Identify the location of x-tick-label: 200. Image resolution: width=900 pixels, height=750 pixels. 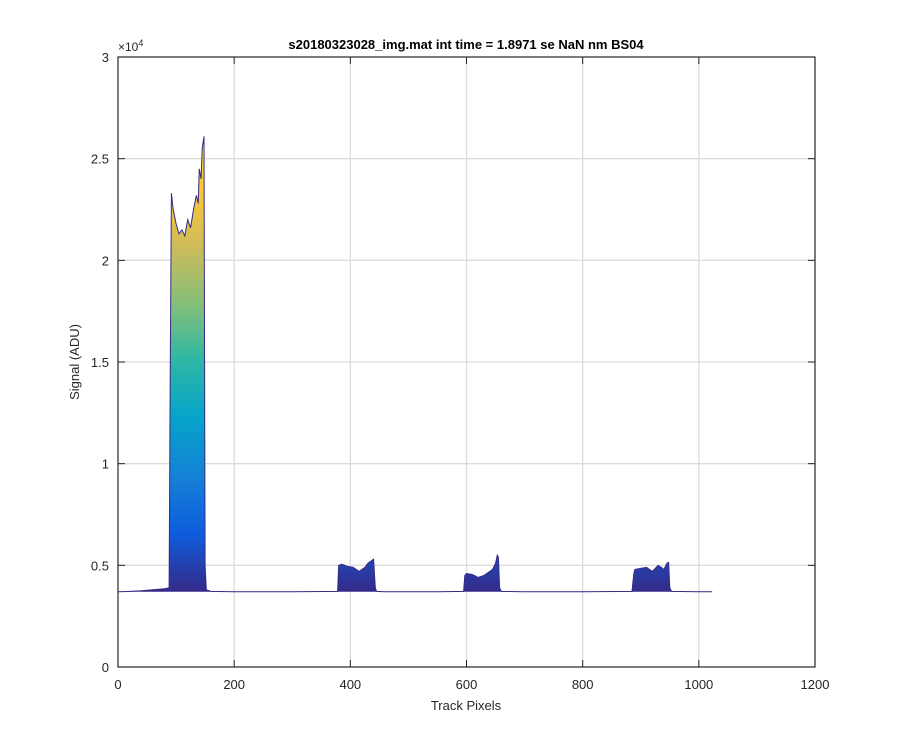
(234, 684).